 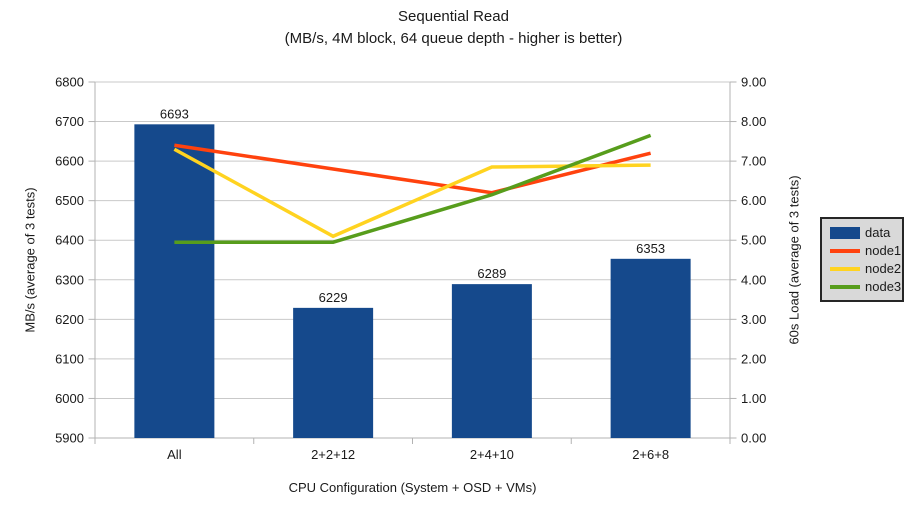 I want to click on x-axis-title: CPU Configuration (System + OSD + VMs), so click(x=412, y=487).